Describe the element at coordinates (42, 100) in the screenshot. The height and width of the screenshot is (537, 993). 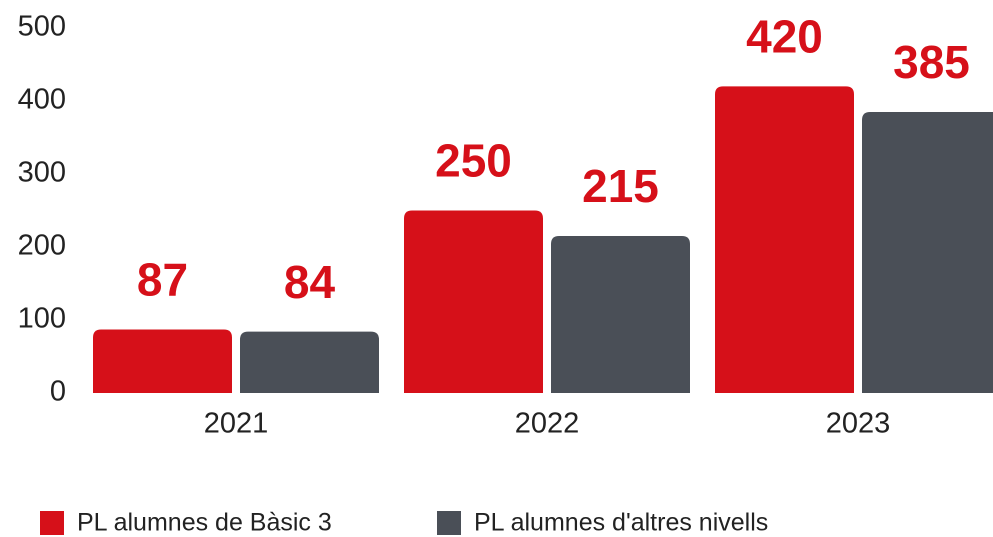
I see `y-tick-label: 400` at that location.